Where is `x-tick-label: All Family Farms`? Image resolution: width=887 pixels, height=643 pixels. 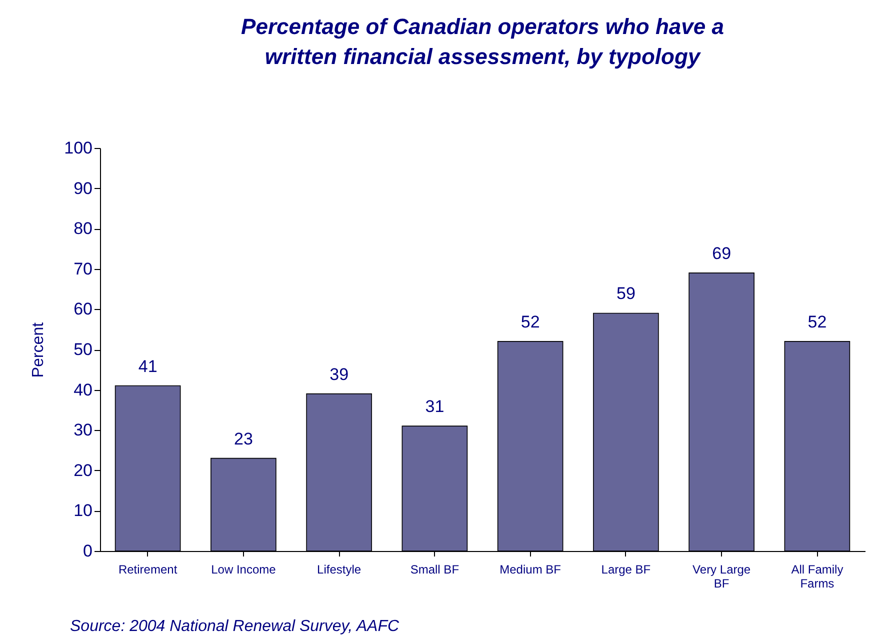 x-tick-label: All Family Farms is located at coordinates (817, 576).